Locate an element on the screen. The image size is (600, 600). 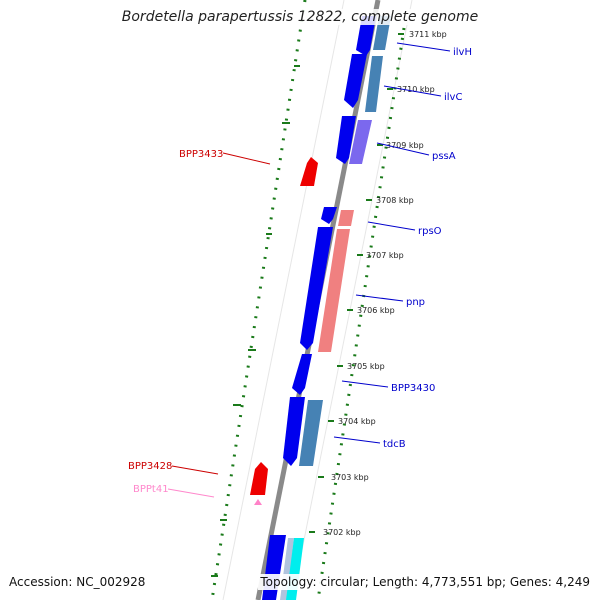
gene-label-pssA: pssA is located at coordinates (444, 156).